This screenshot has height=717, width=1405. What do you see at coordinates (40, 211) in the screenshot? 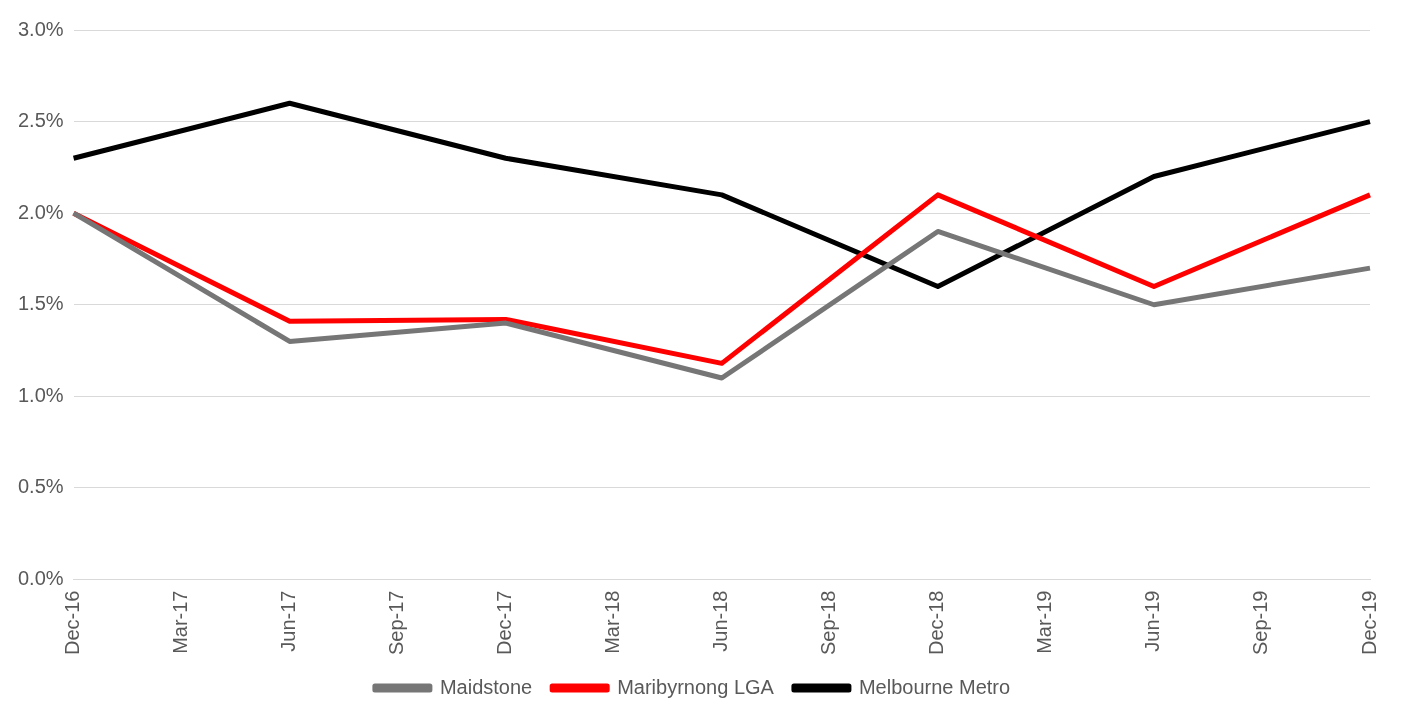
I see `y-tick-label: 2.0%` at bounding box center [40, 211].